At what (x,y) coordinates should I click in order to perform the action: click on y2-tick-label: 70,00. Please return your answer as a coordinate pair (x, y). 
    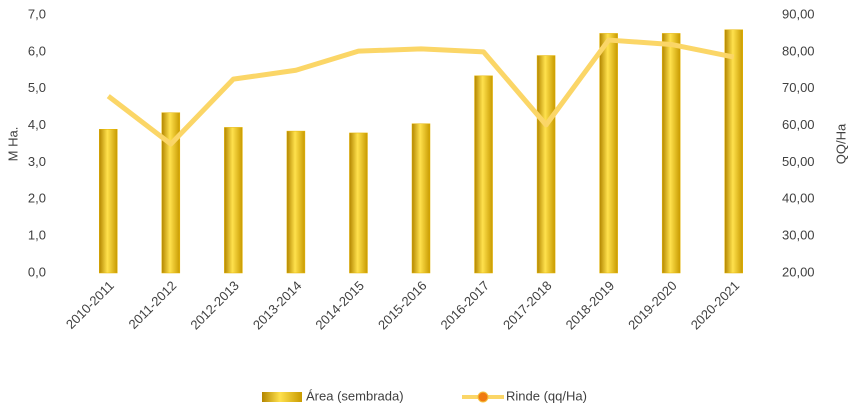
    Looking at the image, I should click on (798, 87).